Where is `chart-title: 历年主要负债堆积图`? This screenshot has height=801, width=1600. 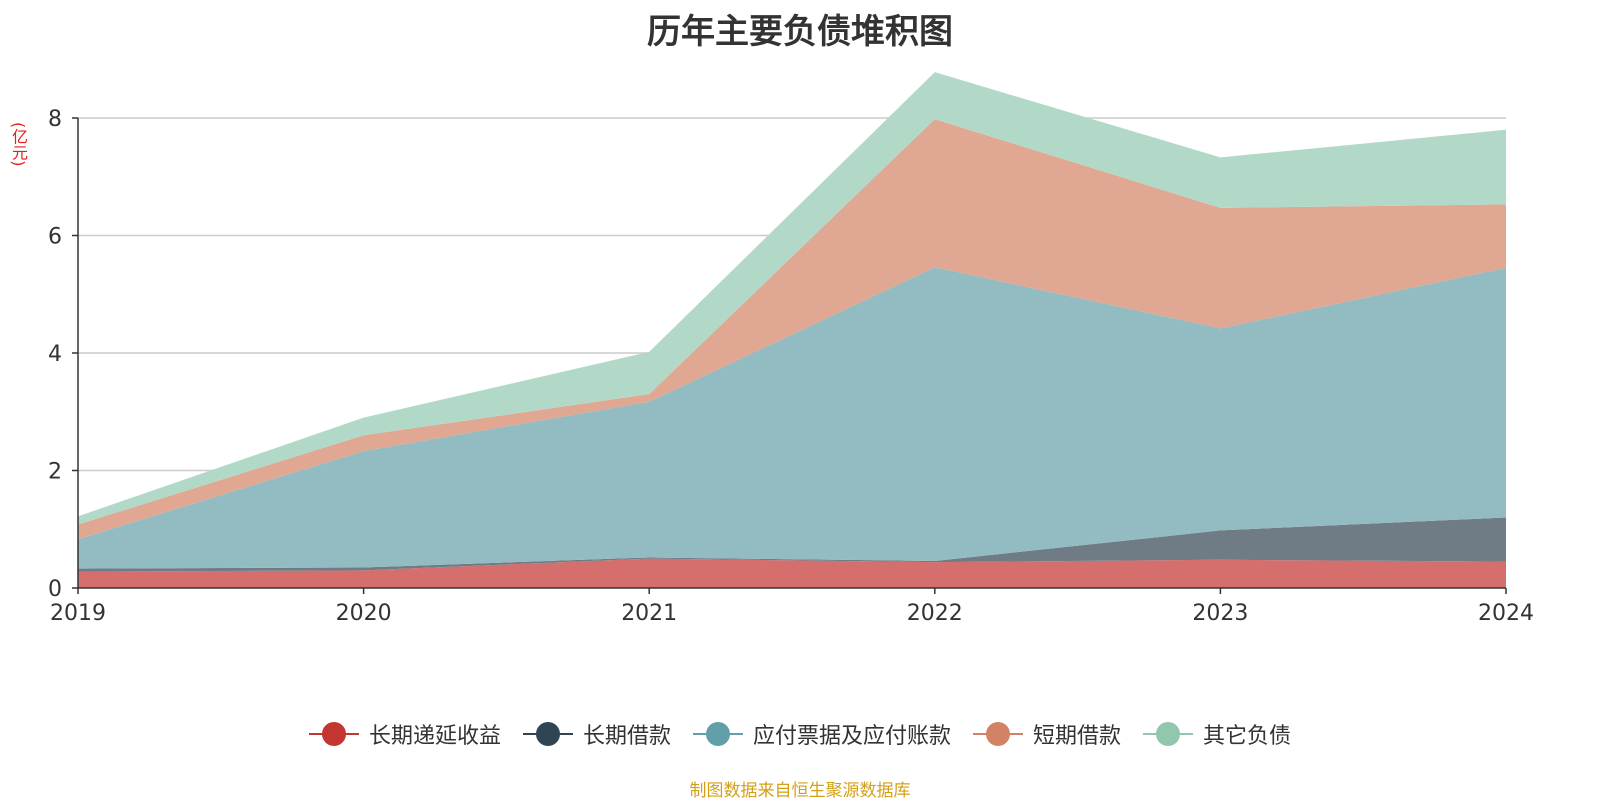 chart-title: 历年主要负债堆积图 is located at coordinates (800, 32).